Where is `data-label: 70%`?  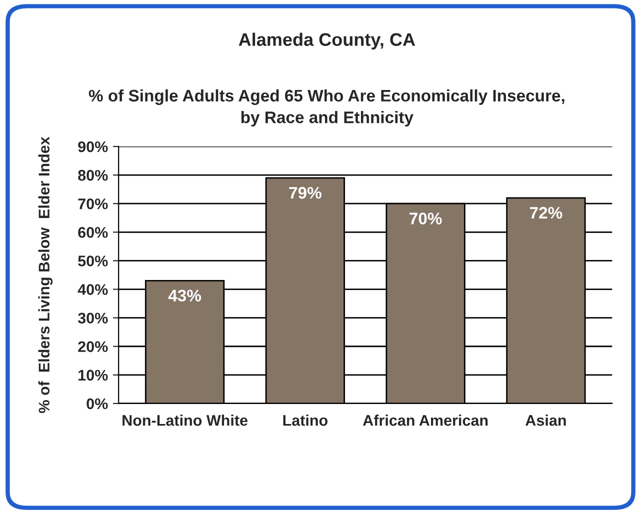
data-label: 70% is located at coordinates (426, 218).